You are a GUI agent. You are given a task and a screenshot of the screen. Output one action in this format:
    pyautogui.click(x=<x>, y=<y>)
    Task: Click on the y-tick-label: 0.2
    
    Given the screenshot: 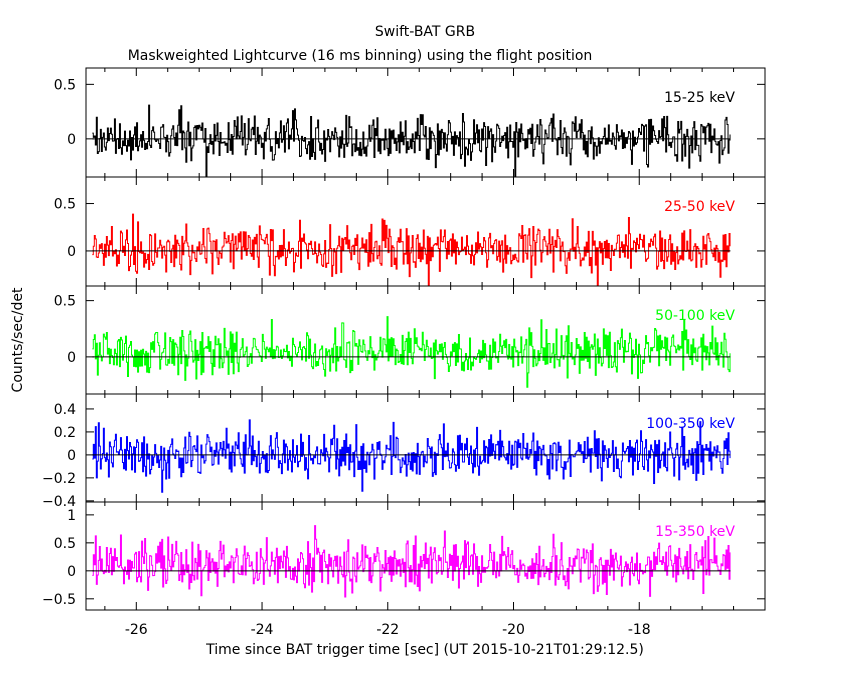 What is the action you would take?
    pyautogui.click(x=65, y=433)
    